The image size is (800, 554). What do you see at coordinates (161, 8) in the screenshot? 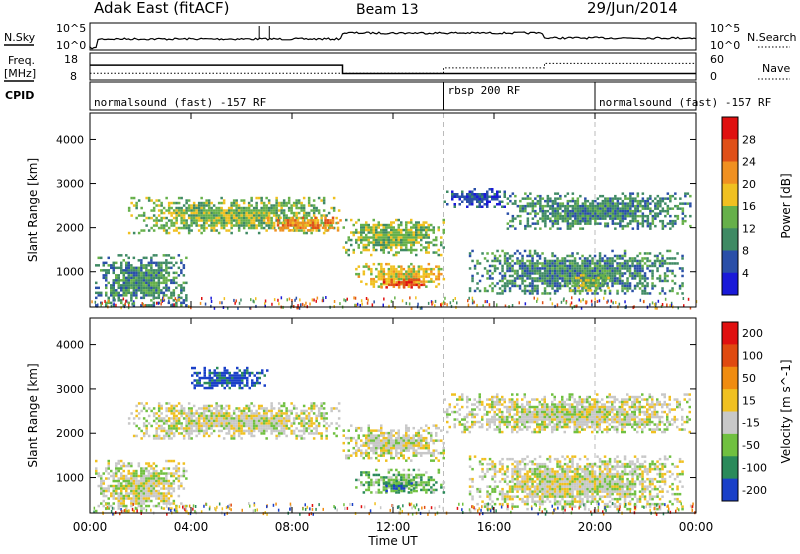
I see `station-title: Adak East (fitACF)` at bounding box center [161, 8].